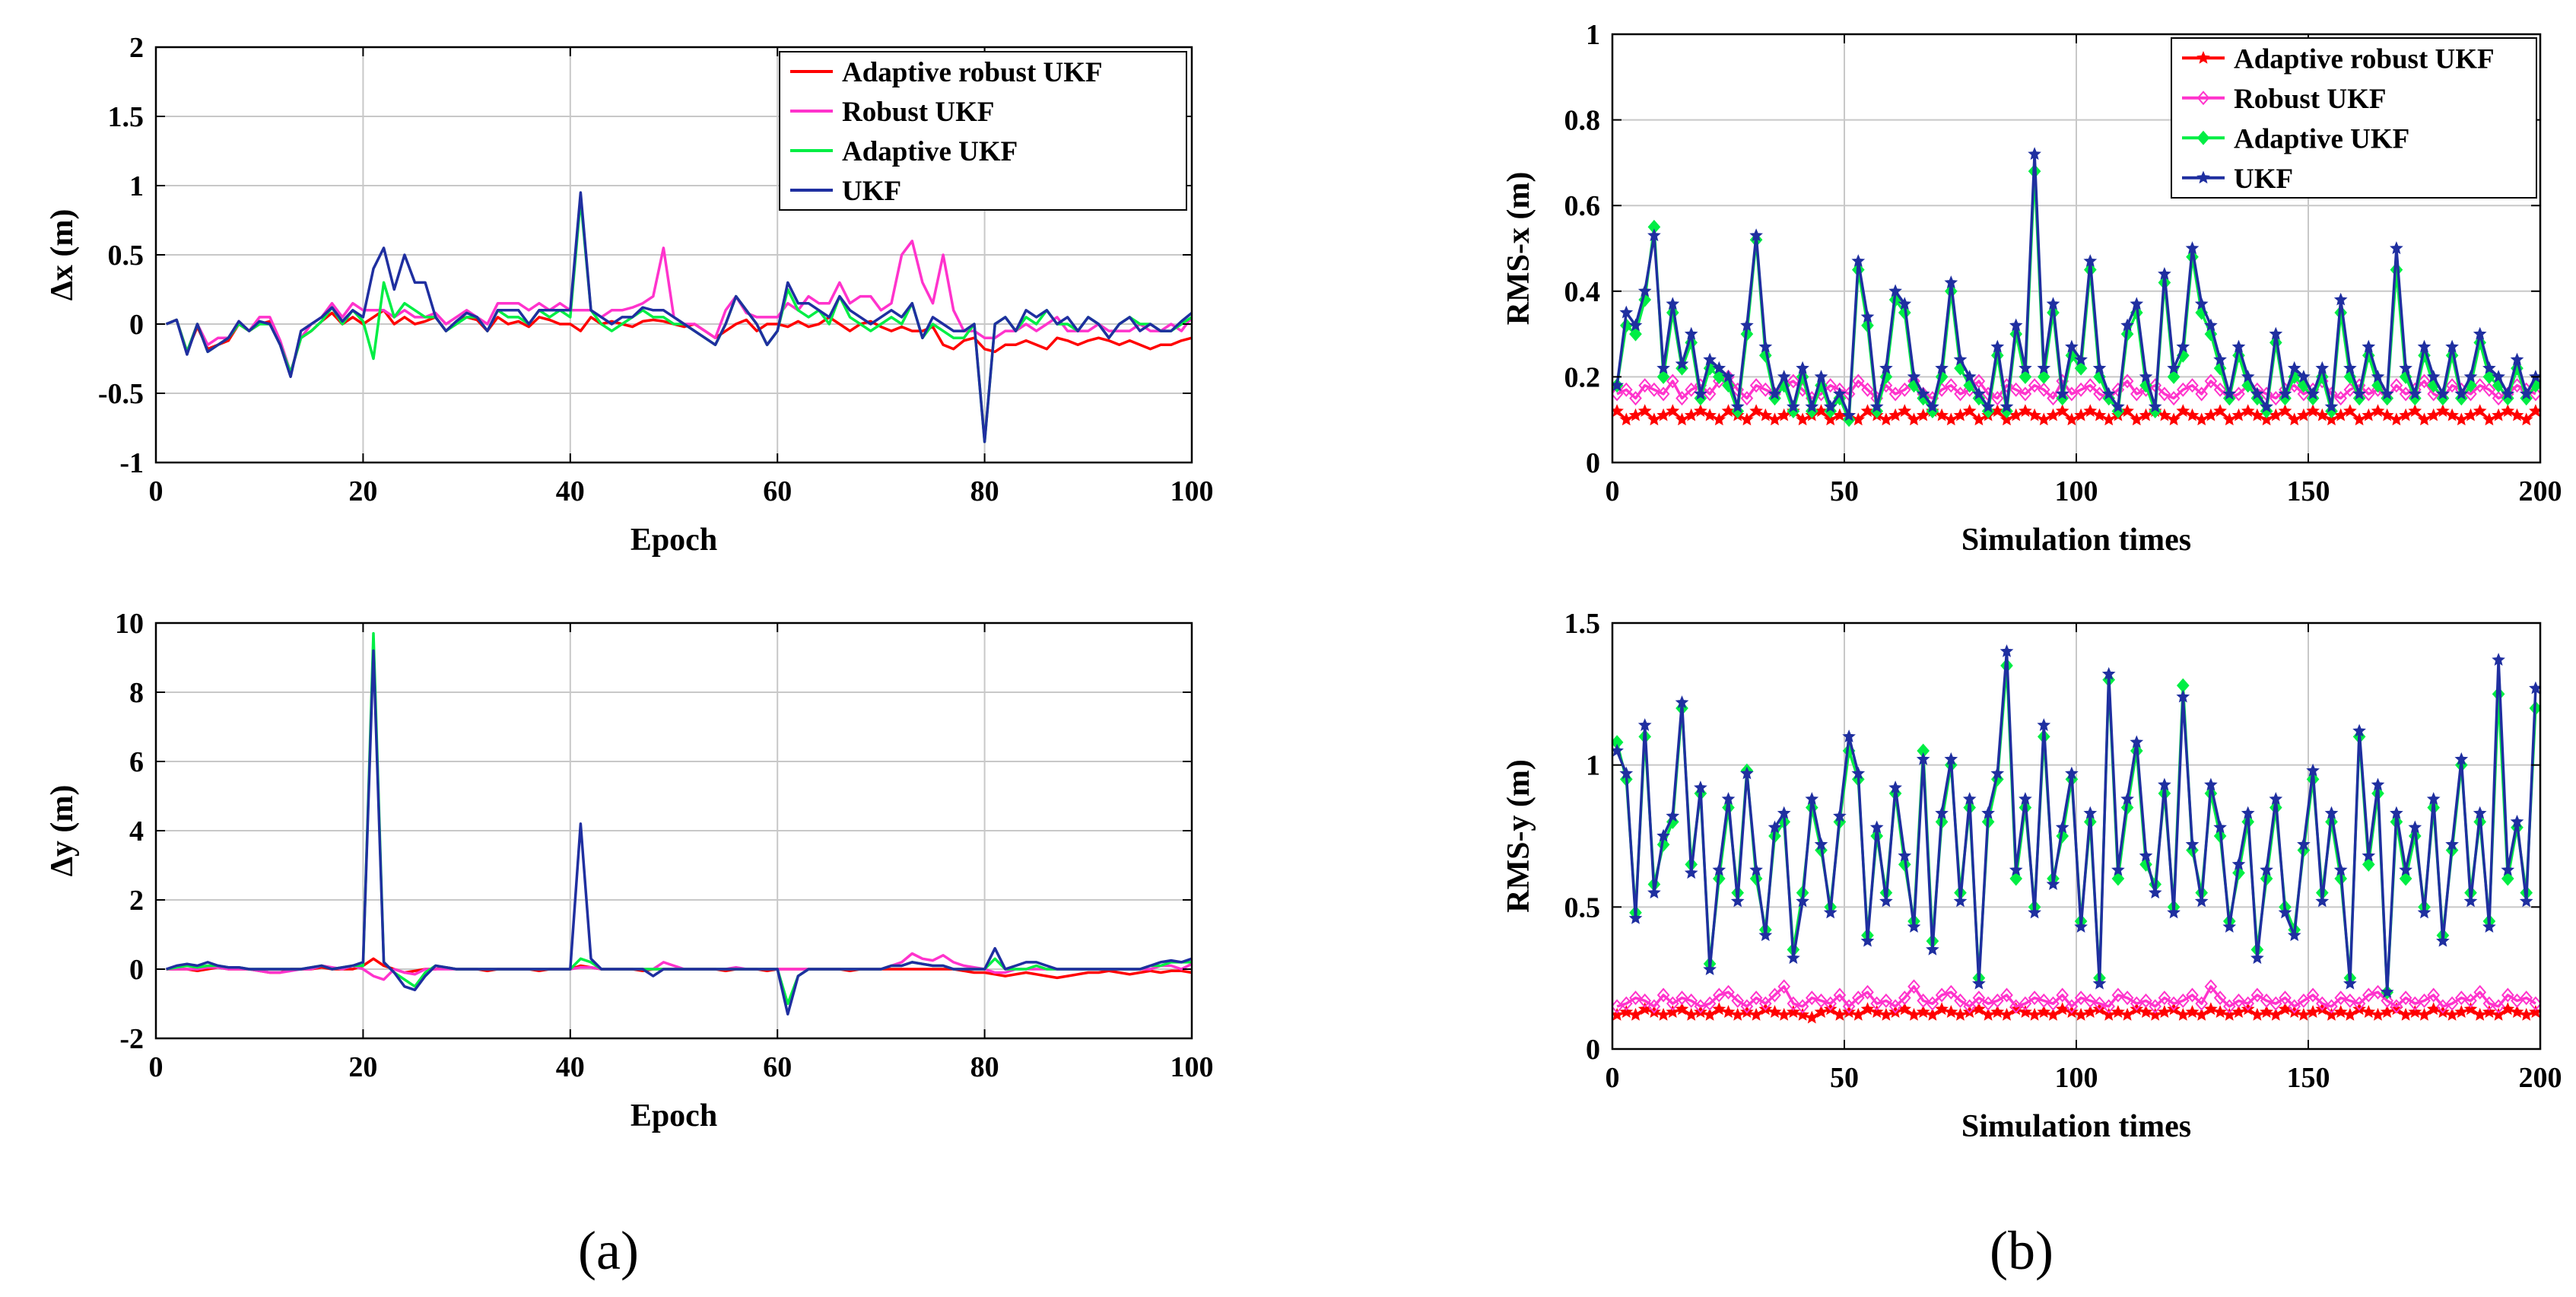 Image resolution: width=2576 pixels, height=1297 pixels. Describe the element at coordinates (2076, 415) in the screenshot. I see `series-adaptive-robust-ukf` at that location.